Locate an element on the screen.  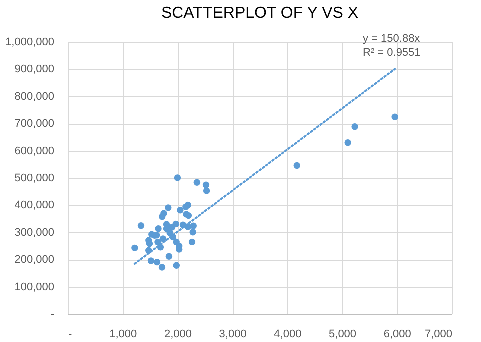
chart-title: SCATTERPLOT OF Y VS X is located at coordinates (260, 13).